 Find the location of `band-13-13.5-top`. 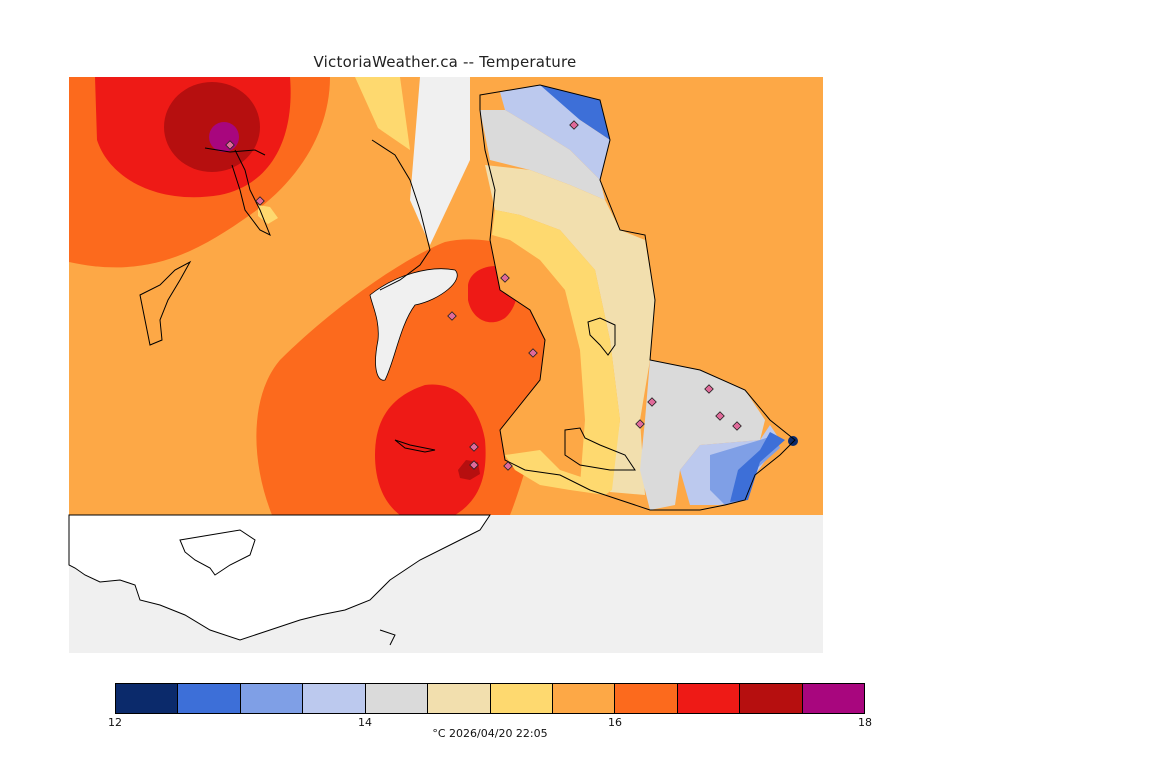

band-13-13.5-top is located at coordinates (555, 132).